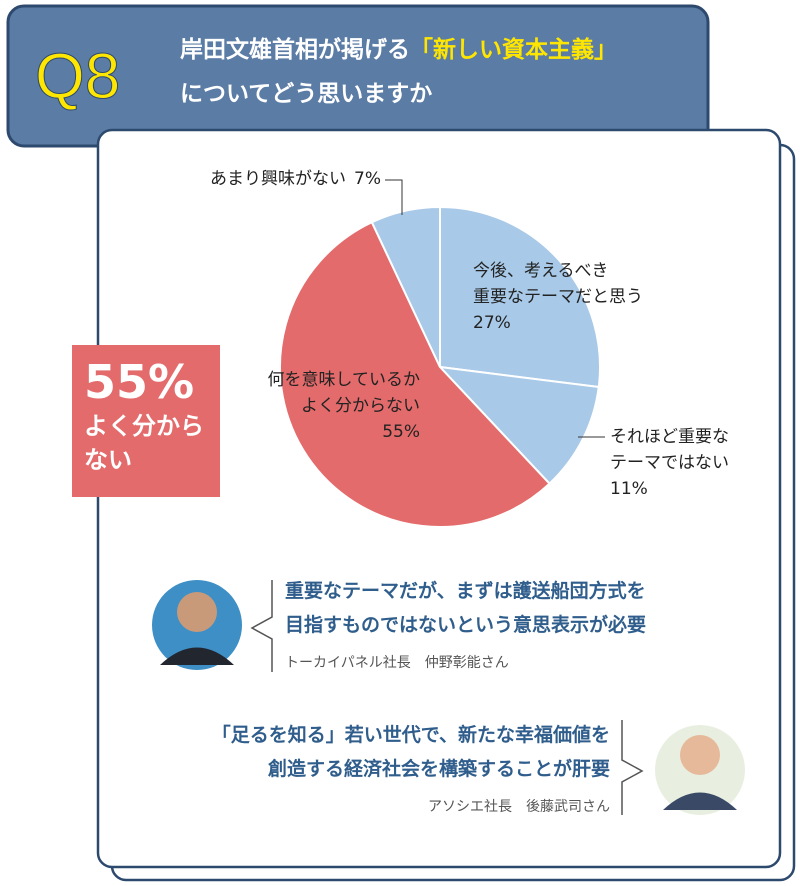 The width and height of the screenshot is (800, 886). What do you see at coordinates (669, 450) in the screenshot?
I see `category-label: それほど重要な テーマではない` at bounding box center [669, 450].